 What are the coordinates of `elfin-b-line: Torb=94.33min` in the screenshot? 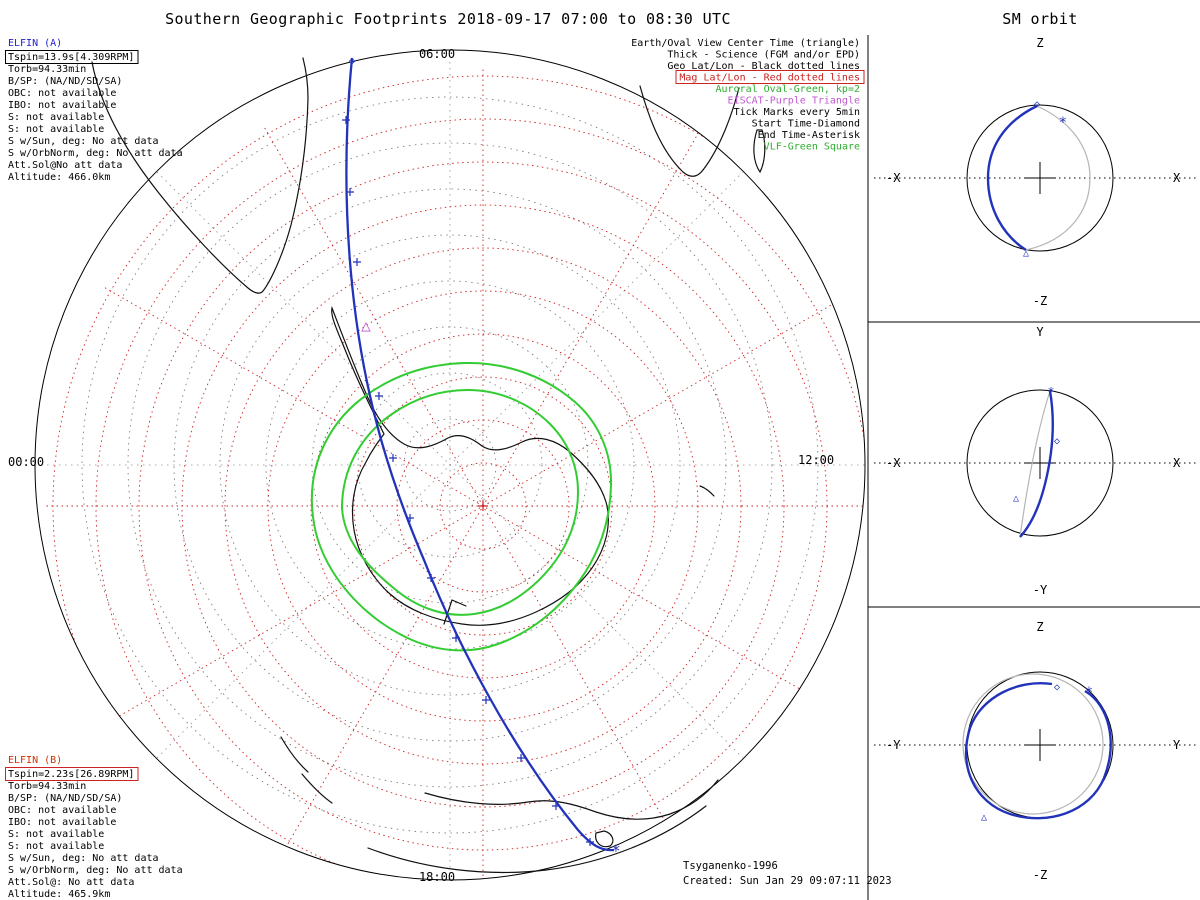 It's located at (47, 786).